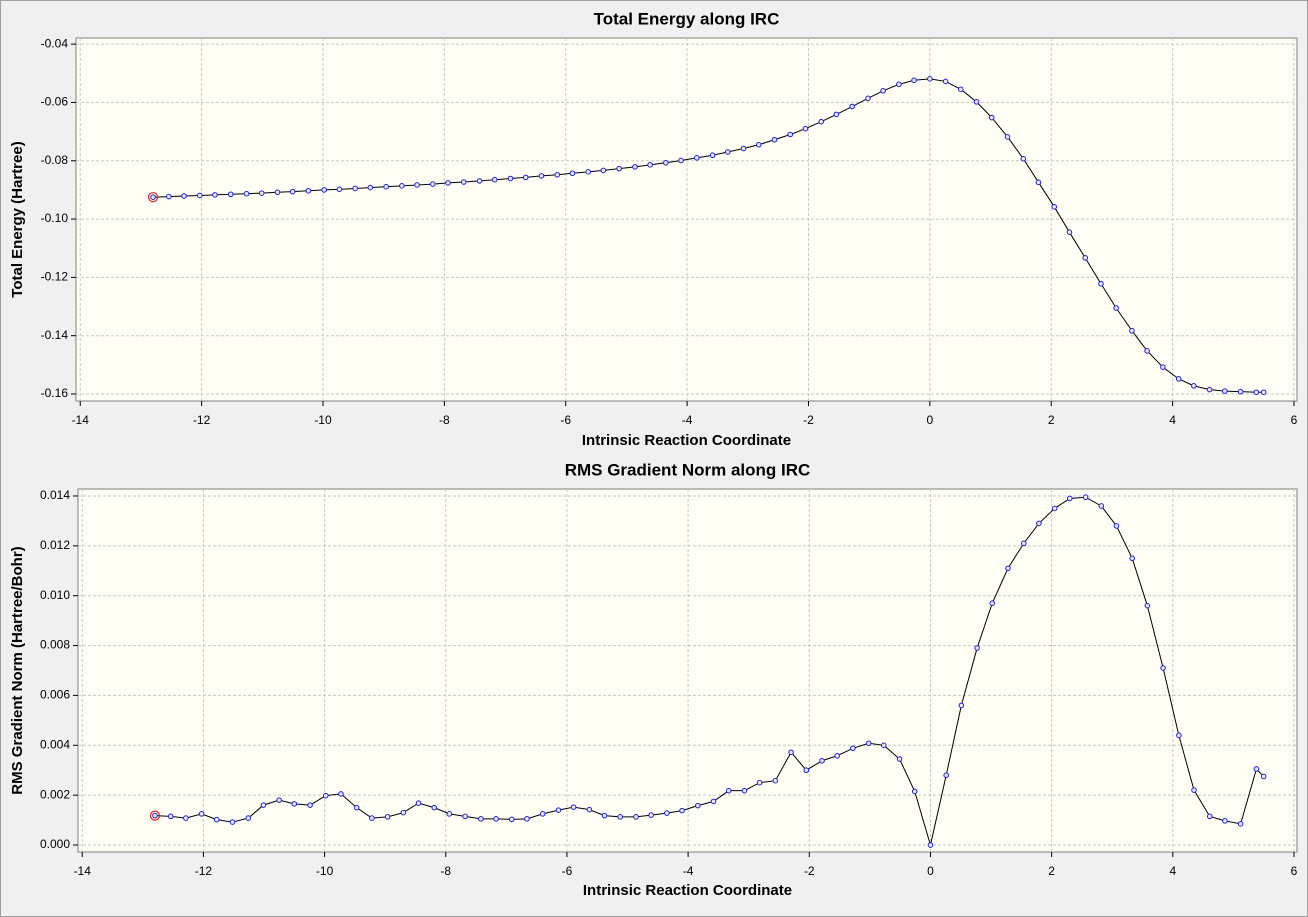 The height and width of the screenshot is (917, 1308). Describe the element at coordinates (55, 844) in the screenshot. I see `y-tick-label: 0.000` at that location.